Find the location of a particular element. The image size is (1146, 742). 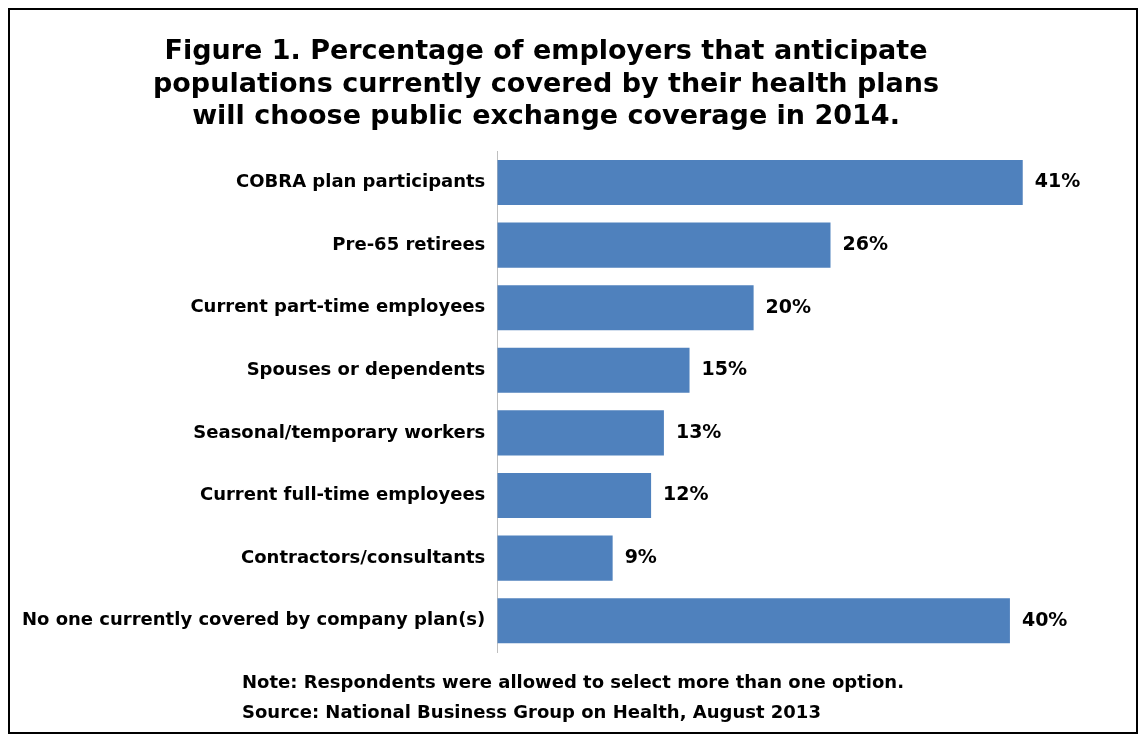

y-tick-label: Current full-time employees is located at coordinates (342, 494).